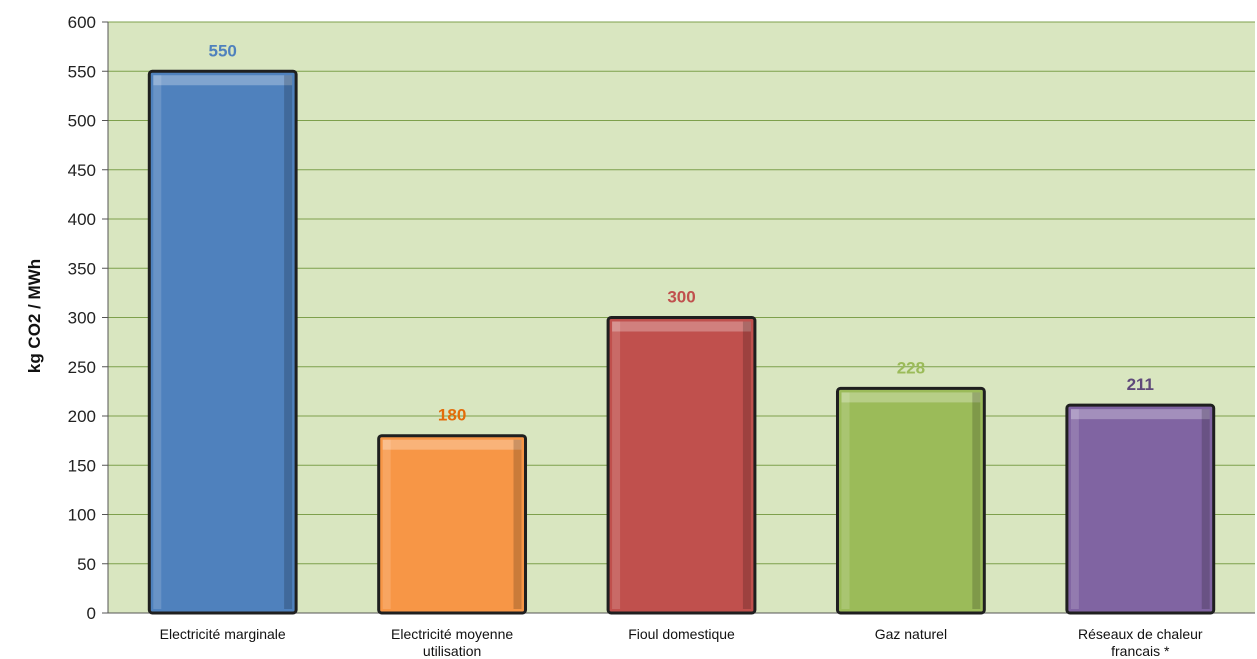 This screenshot has height=659, width=1257. I want to click on x-tick-label: Gaz naturel, so click(911, 634).